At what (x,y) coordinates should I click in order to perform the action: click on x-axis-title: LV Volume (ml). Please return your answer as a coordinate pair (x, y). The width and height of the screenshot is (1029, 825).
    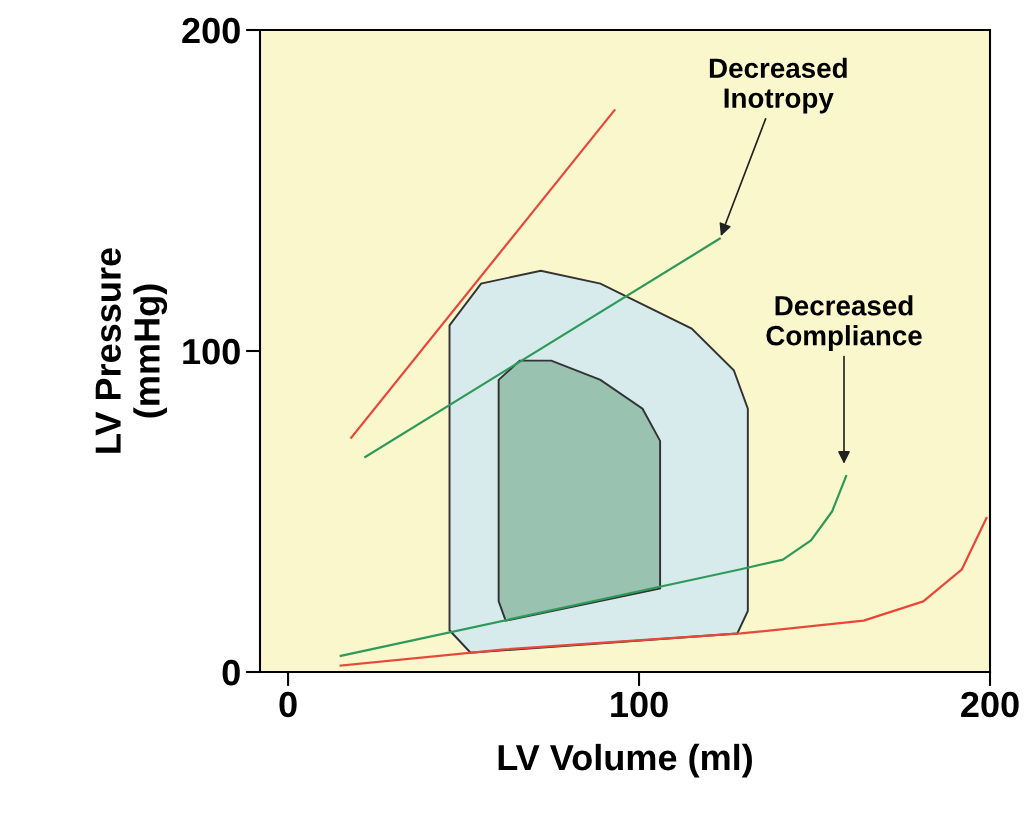
    Looking at the image, I should click on (625, 760).